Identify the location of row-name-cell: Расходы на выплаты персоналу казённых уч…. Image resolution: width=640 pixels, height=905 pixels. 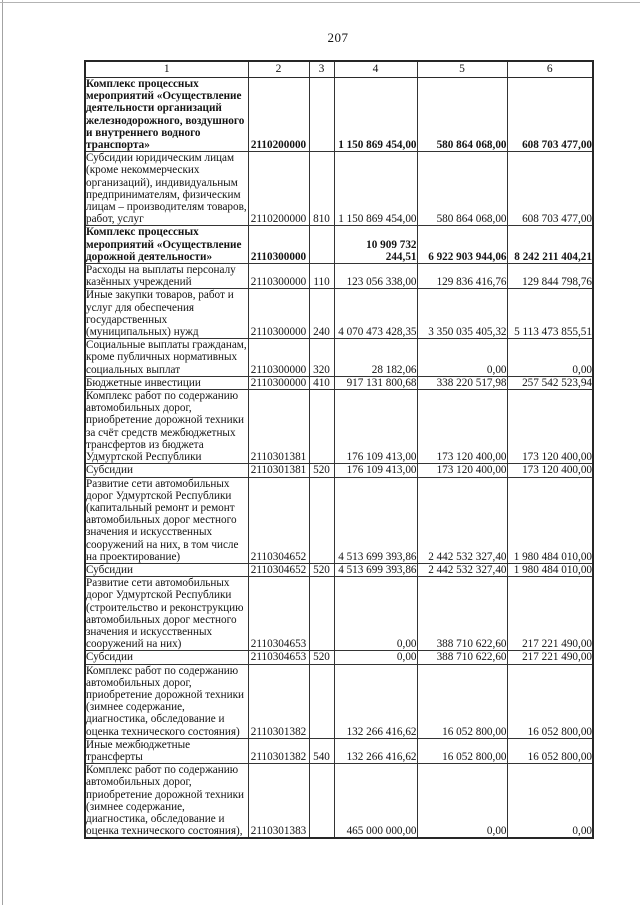
(166, 276).